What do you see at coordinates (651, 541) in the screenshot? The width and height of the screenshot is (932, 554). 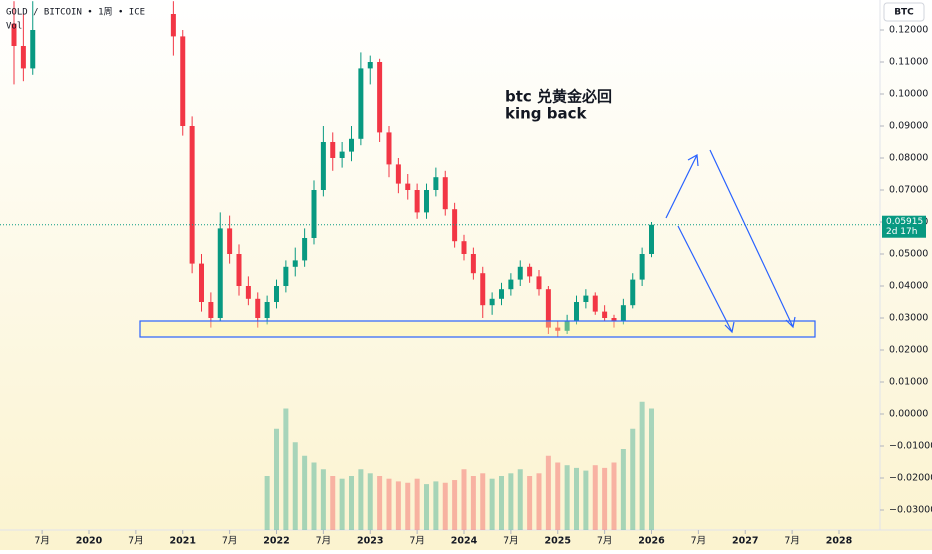 I see `x-tick-label: 2026` at bounding box center [651, 541].